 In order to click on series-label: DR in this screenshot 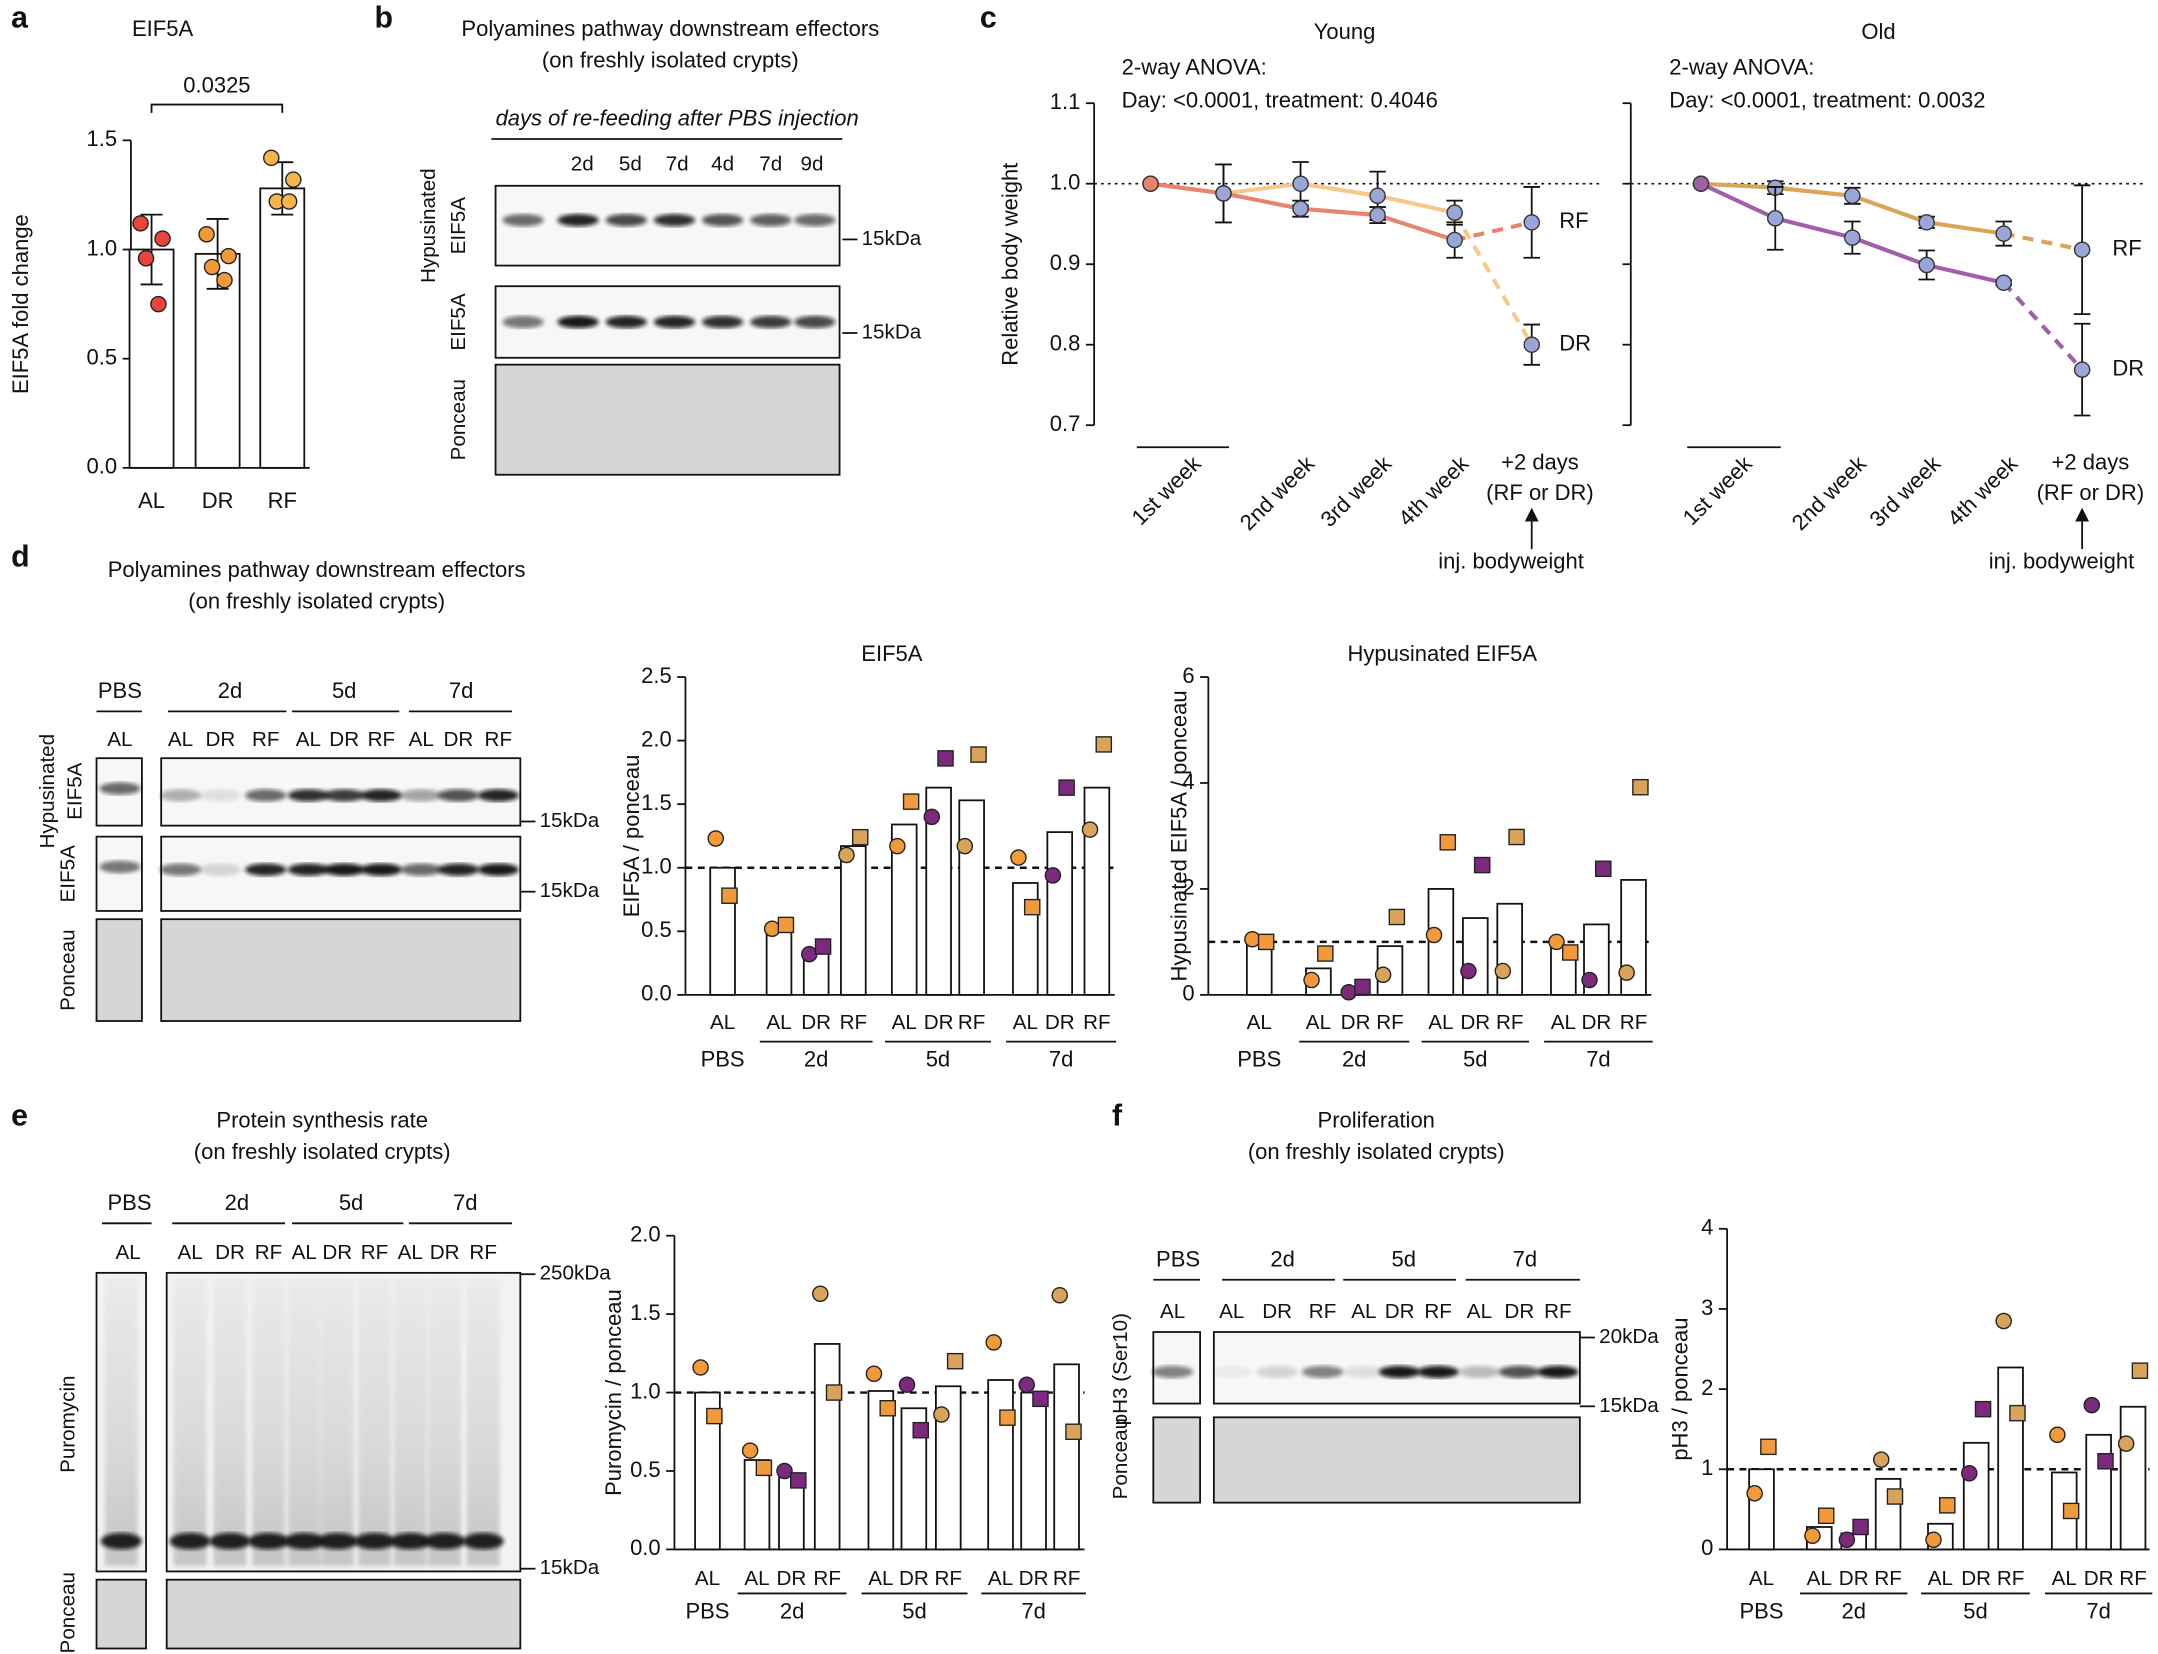, I will do `click(2128, 367)`.